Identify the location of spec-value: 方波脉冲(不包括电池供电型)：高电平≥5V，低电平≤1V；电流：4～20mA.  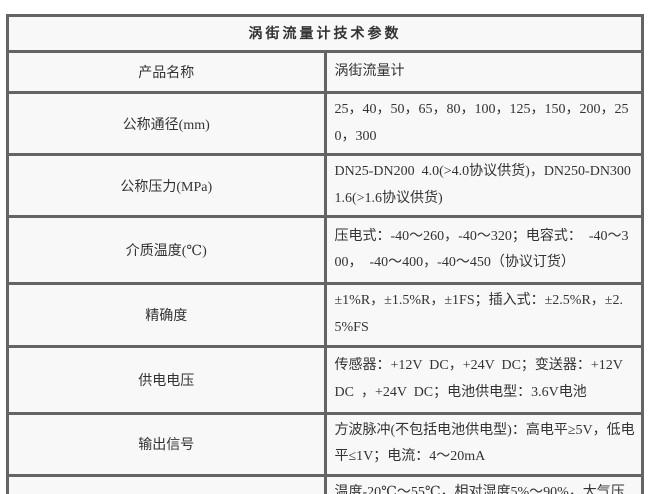
(483, 444).